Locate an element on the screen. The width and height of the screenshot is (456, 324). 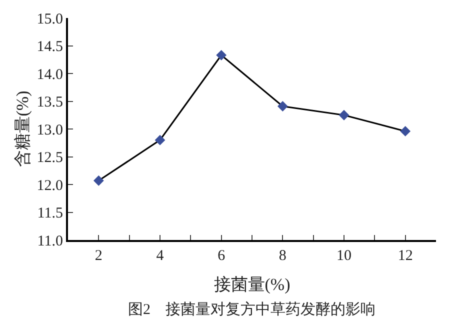
x-tick-label: 8 is located at coordinates (282, 256).